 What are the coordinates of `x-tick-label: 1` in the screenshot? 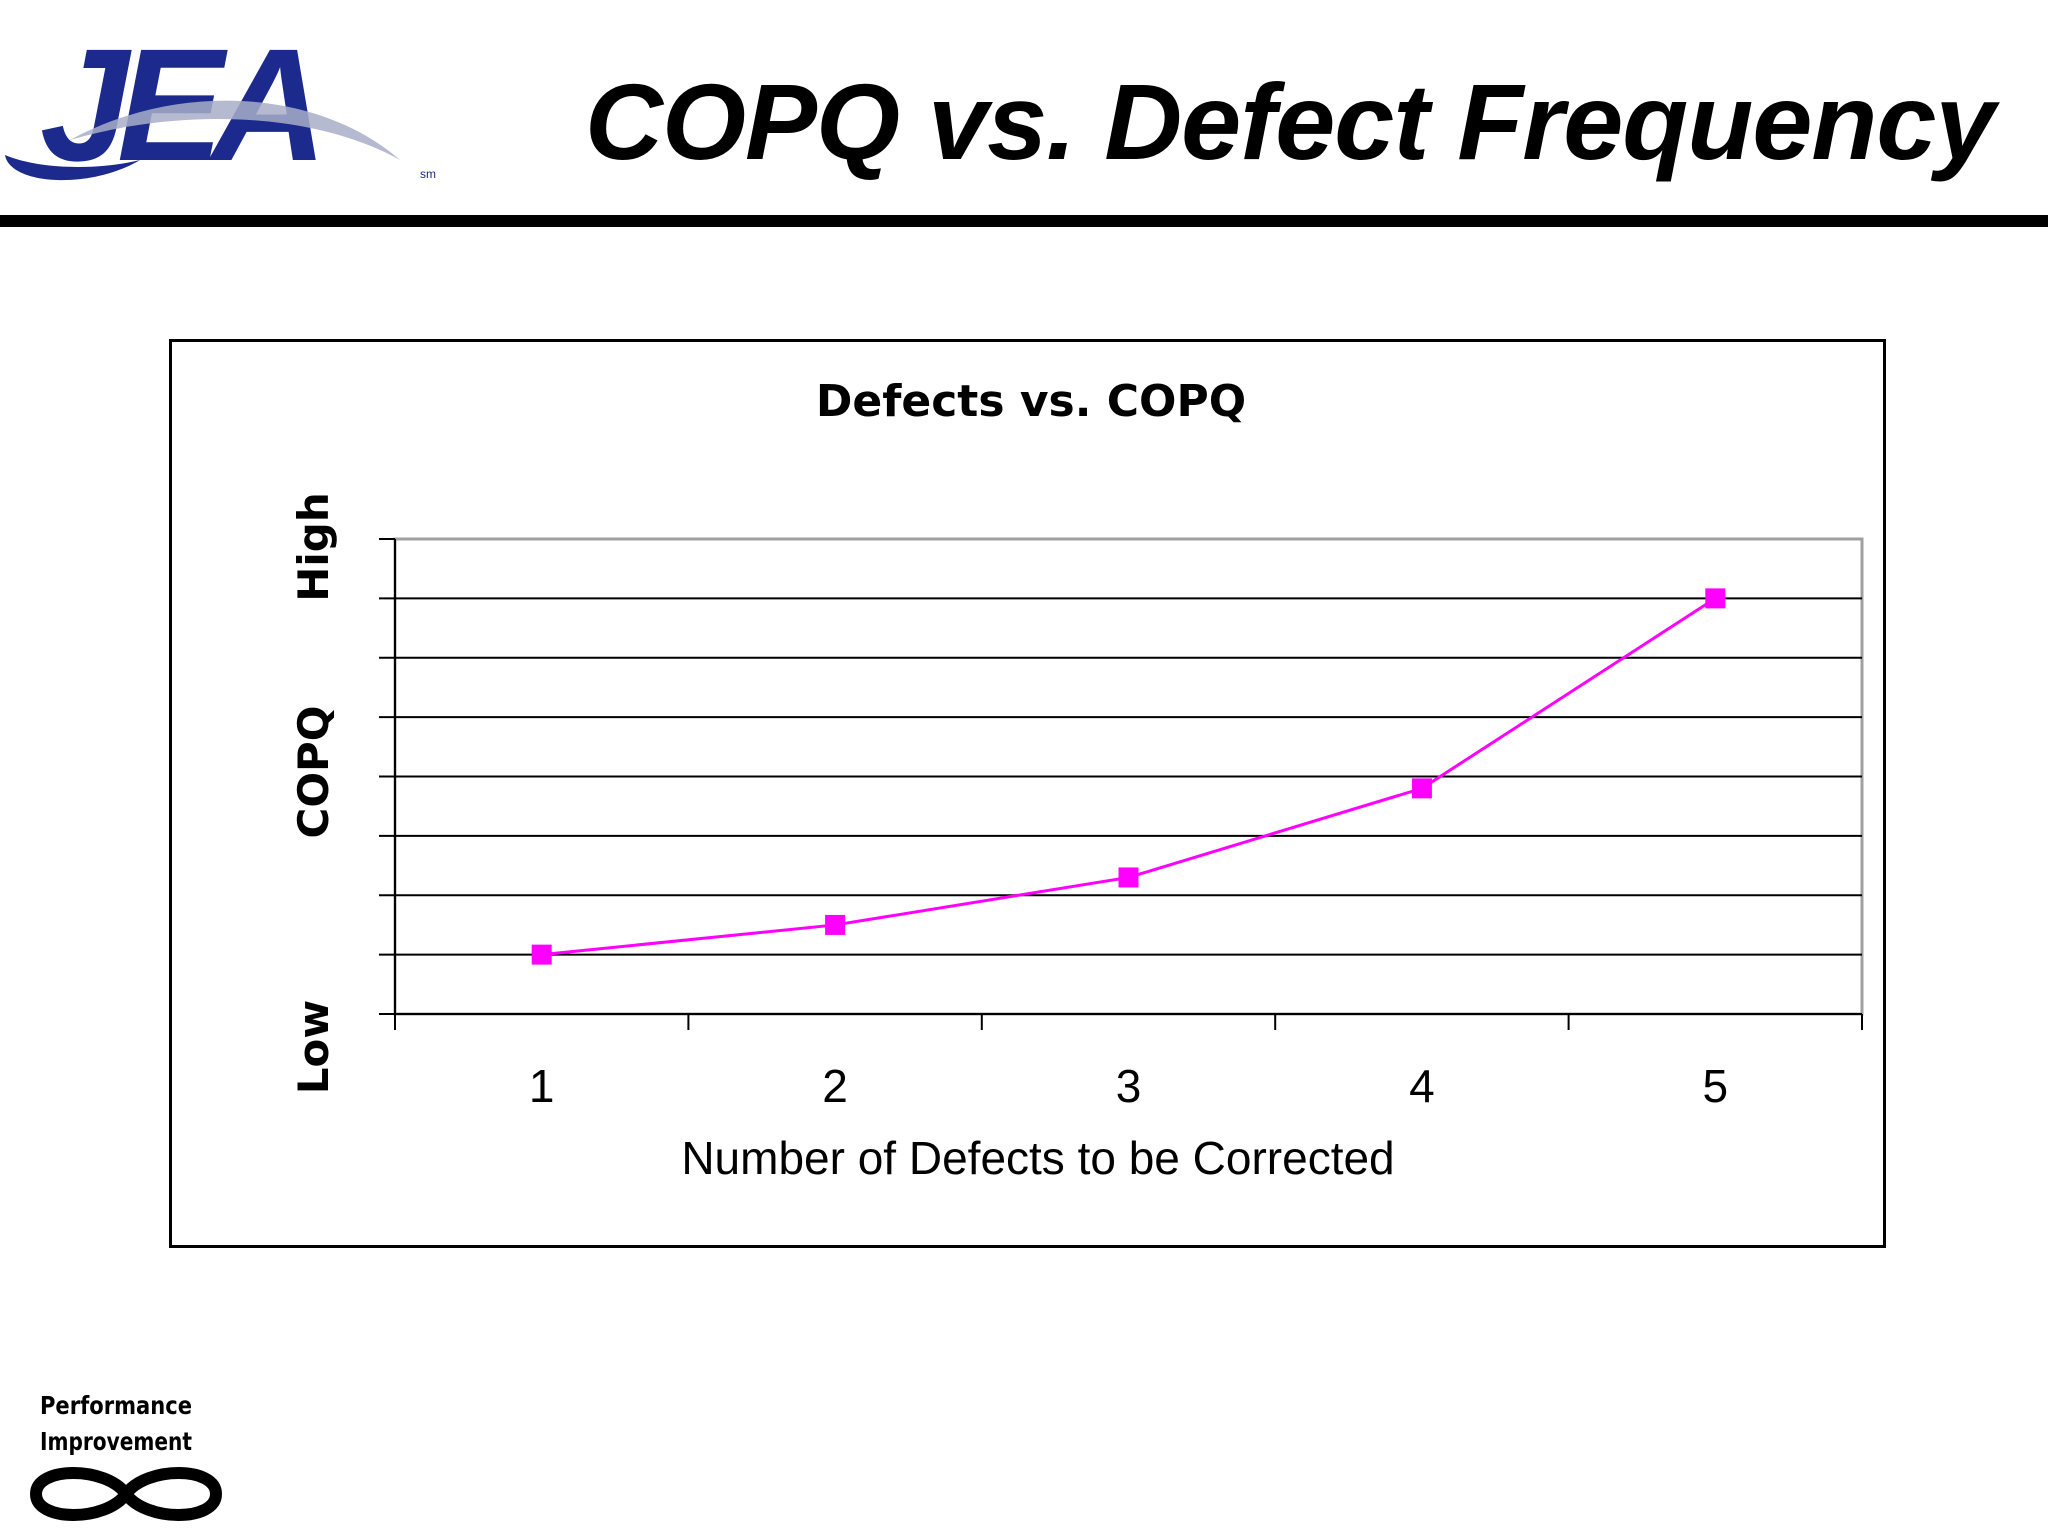 It's located at (542, 1086).